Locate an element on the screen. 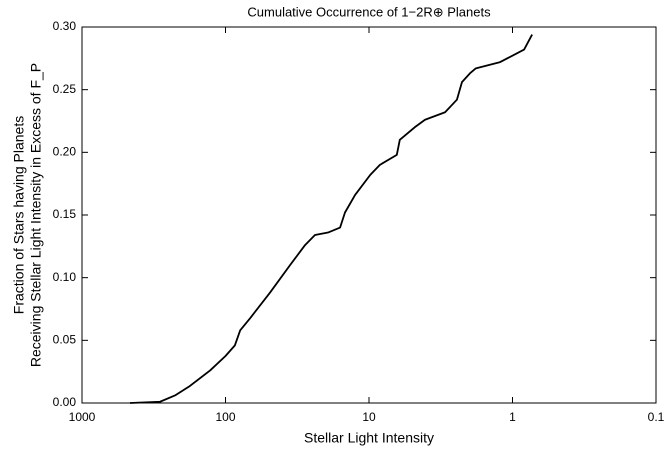  chart-title: Cumulative Occurrence of 1−2R⊕ Planets is located at coordinates (369, 11).